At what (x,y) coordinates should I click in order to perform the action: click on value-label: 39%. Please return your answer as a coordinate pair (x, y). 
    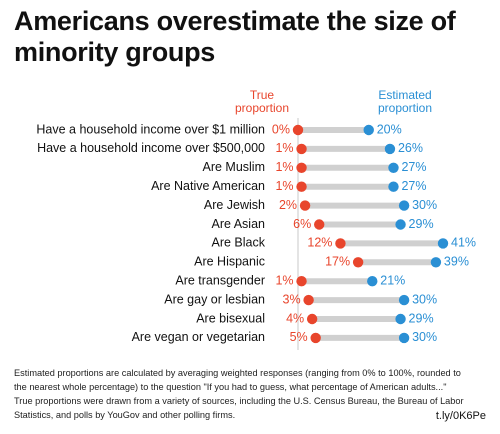
    Looking at the image, I should click on (456, 262).